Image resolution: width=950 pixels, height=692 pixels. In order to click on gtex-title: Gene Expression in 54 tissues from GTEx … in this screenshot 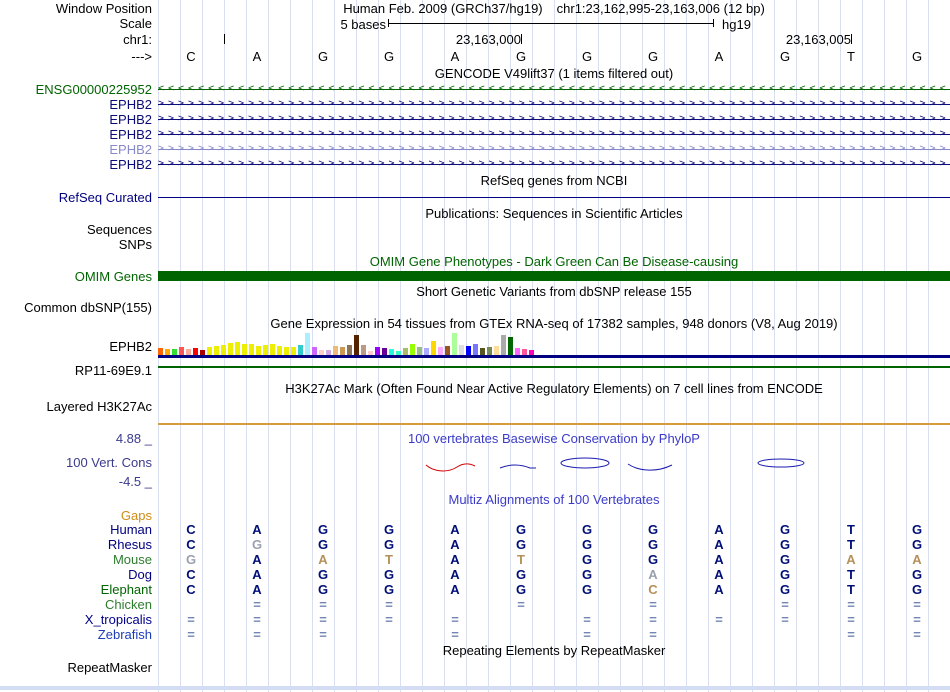, I will do `click(554, 323)`.